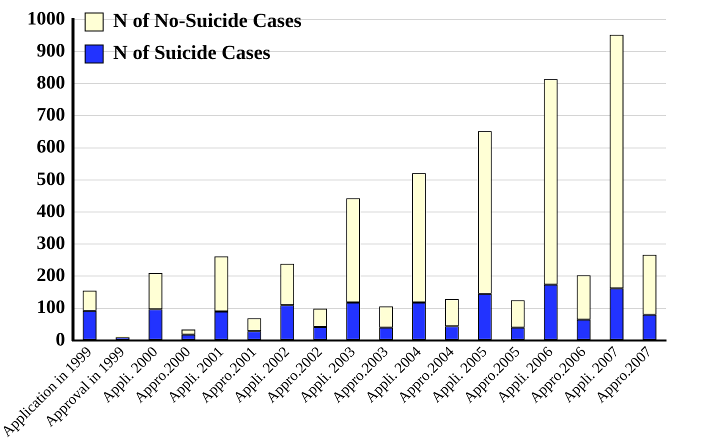 Image resolution: width=726 pixels, height=444 pixels. Describe the element at coordinates (61, 339) in the screenshot. I see `y-tick-label: 0` at that location.